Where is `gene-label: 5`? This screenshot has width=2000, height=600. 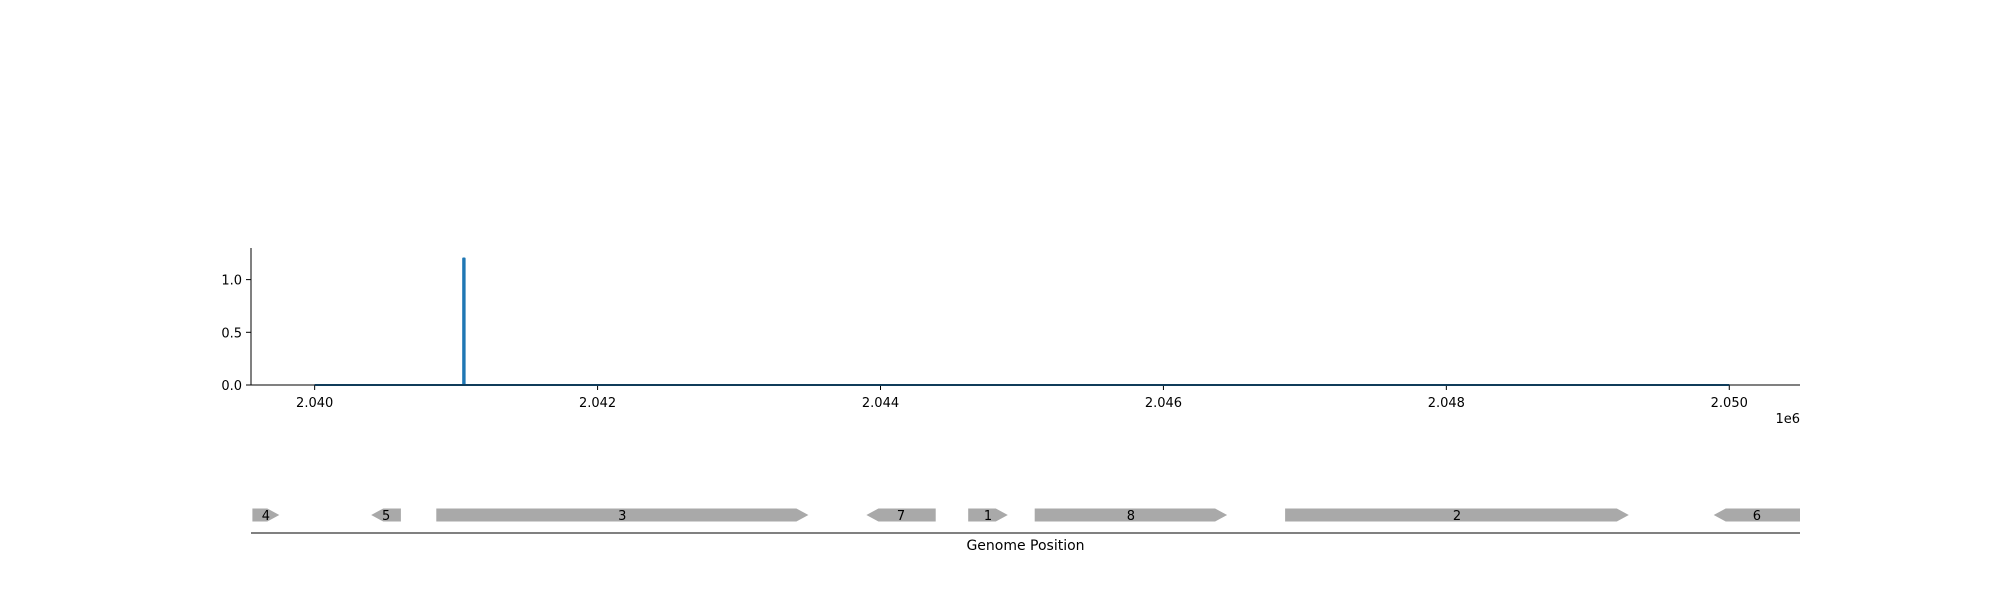
gene-label: 5 is located at coordinates (386, 516).